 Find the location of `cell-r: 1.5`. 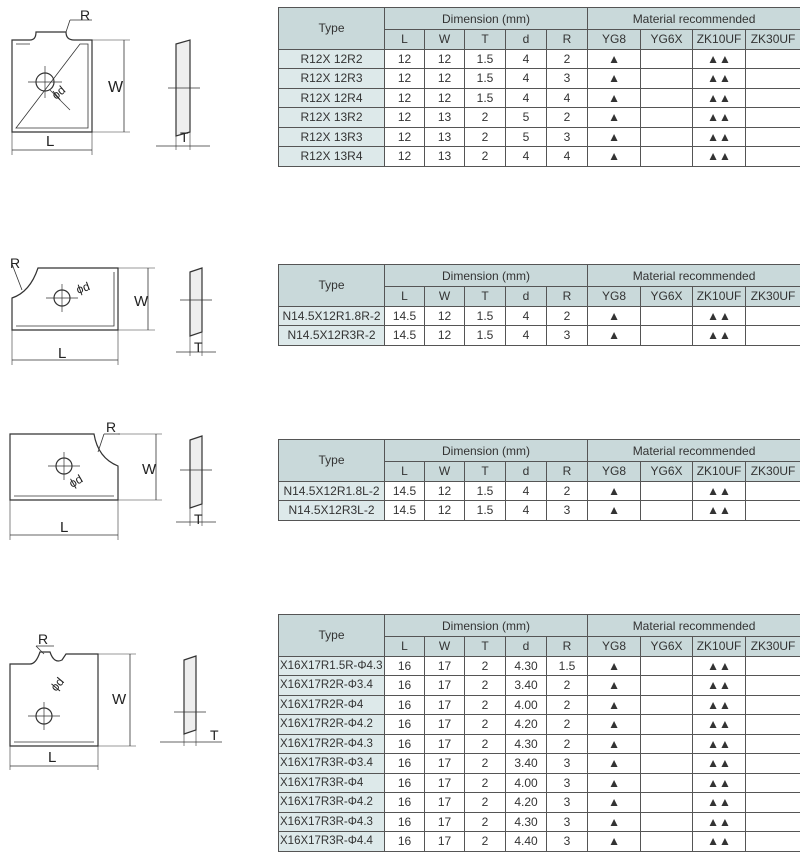

cell-r: 1.5 is located at coordinates (567, 665).